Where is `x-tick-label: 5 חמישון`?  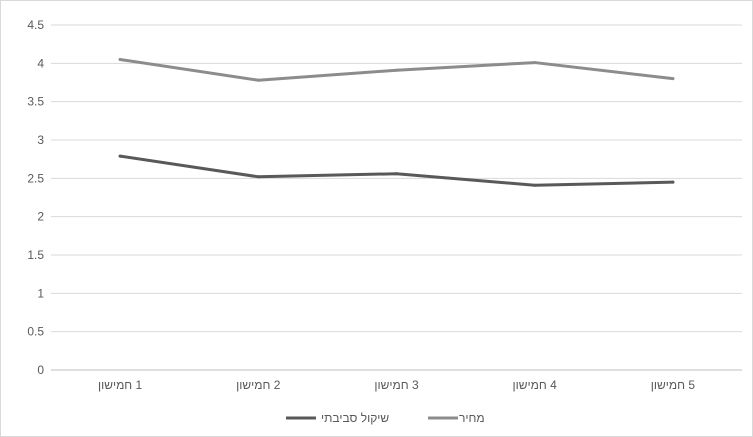 x-tick-label: 5 חמישון is located at coordinates (673, 385).